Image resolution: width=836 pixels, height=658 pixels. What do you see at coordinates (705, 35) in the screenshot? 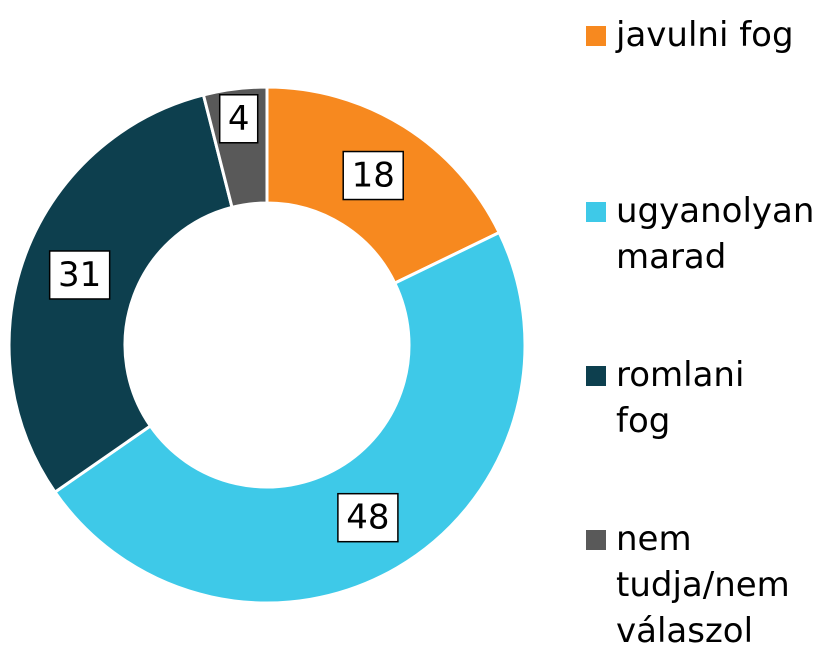
I see `legend-label: javulni fog` at bounding box center [705, 35].